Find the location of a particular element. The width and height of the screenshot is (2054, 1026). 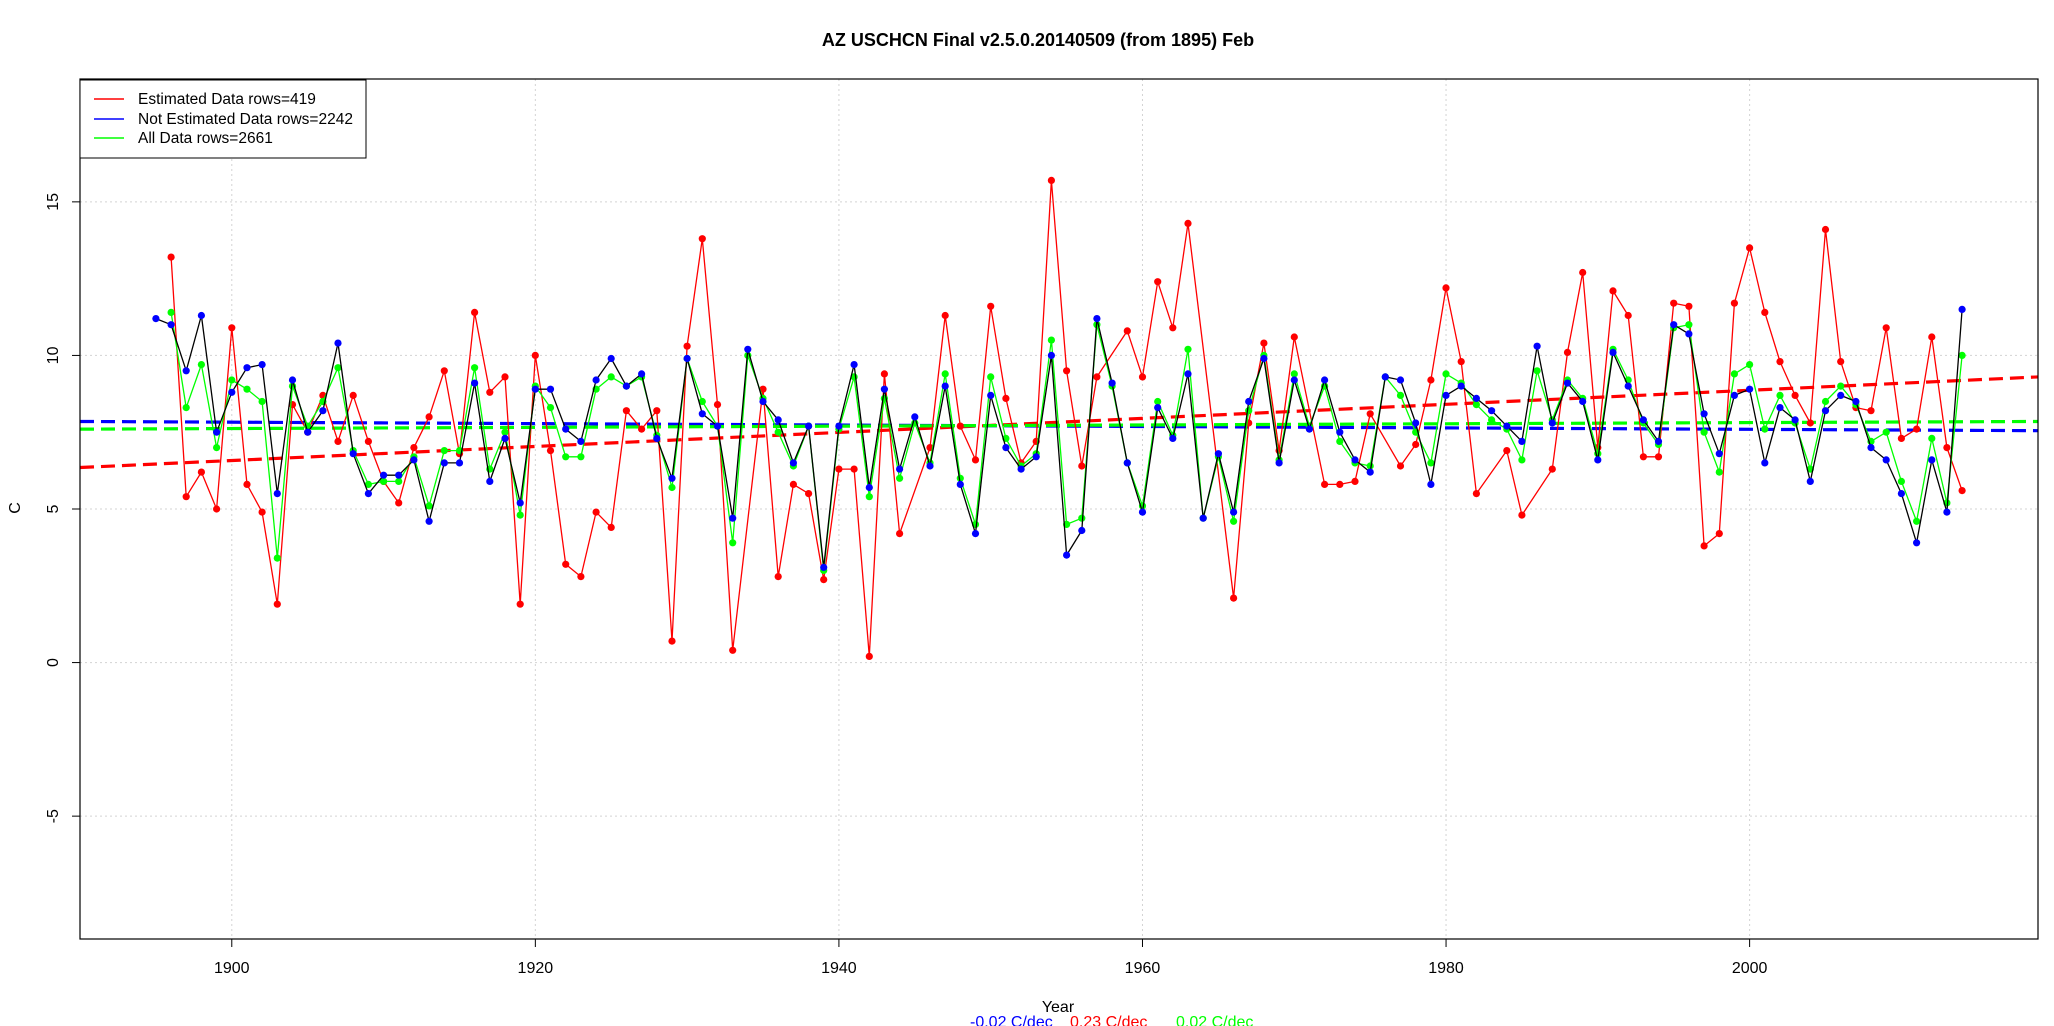

y-axis-label: C is located at coordinates (15, 508).